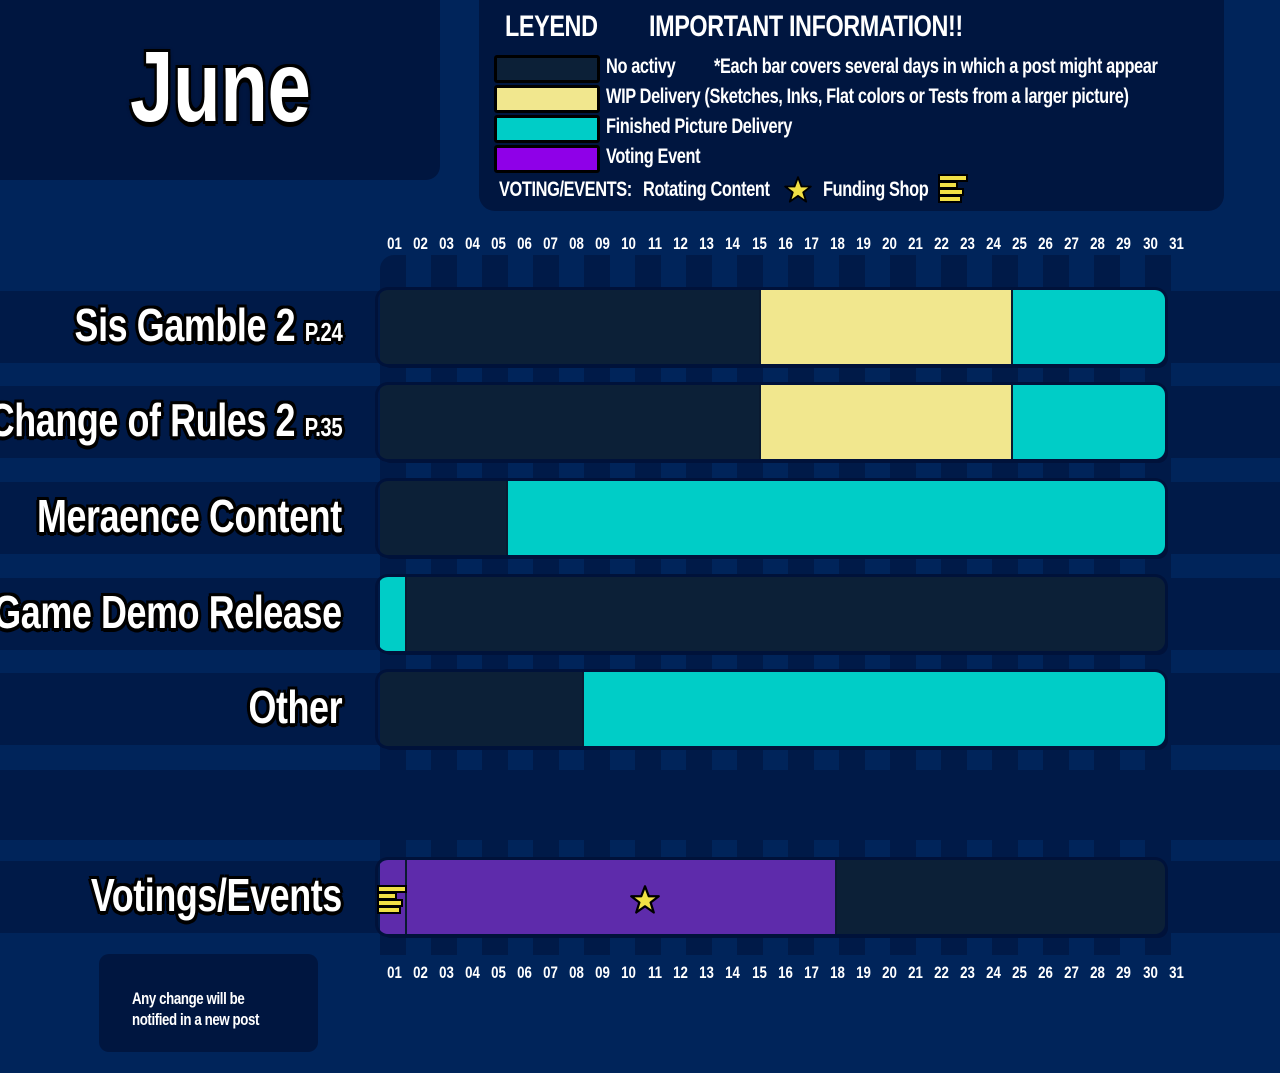  I want to click on title-panel: June, so click(220, 90).